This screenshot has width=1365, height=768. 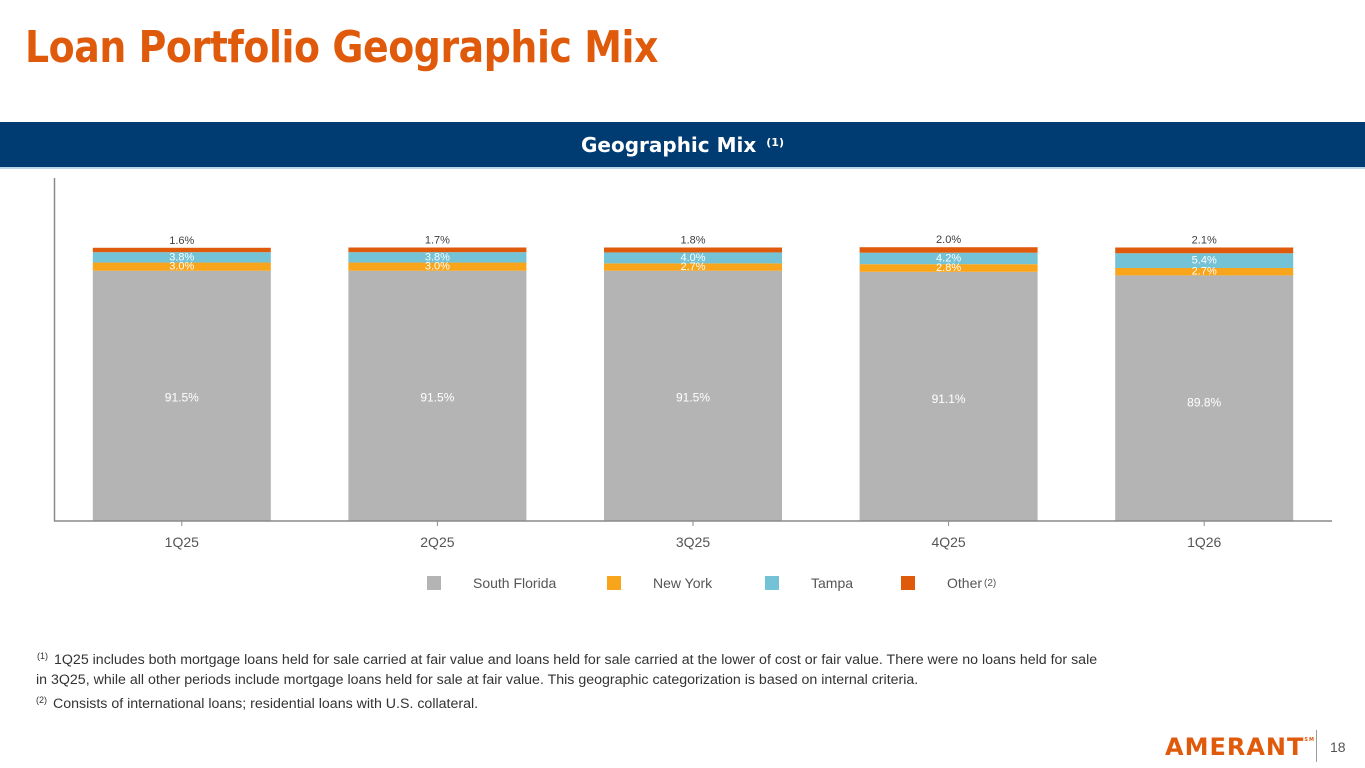 What do you see at coordinates (1338, 747) in the screenshot?
I see `page-number: 18` at bounding box center [1338, 747].